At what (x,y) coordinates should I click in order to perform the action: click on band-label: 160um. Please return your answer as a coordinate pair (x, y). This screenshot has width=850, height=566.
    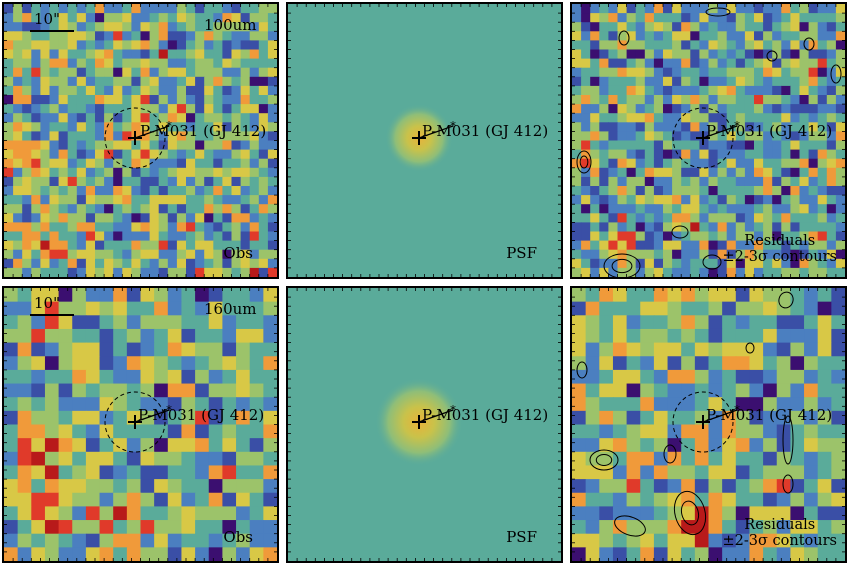
    Looking at the image, I should click on (230, 309).